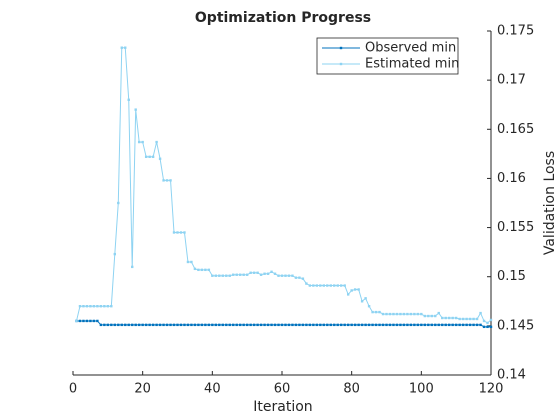 Image resolution: width=560 pixels, height=420 pixels. I want to click on x-tick-label: 60, so click(282, 389).